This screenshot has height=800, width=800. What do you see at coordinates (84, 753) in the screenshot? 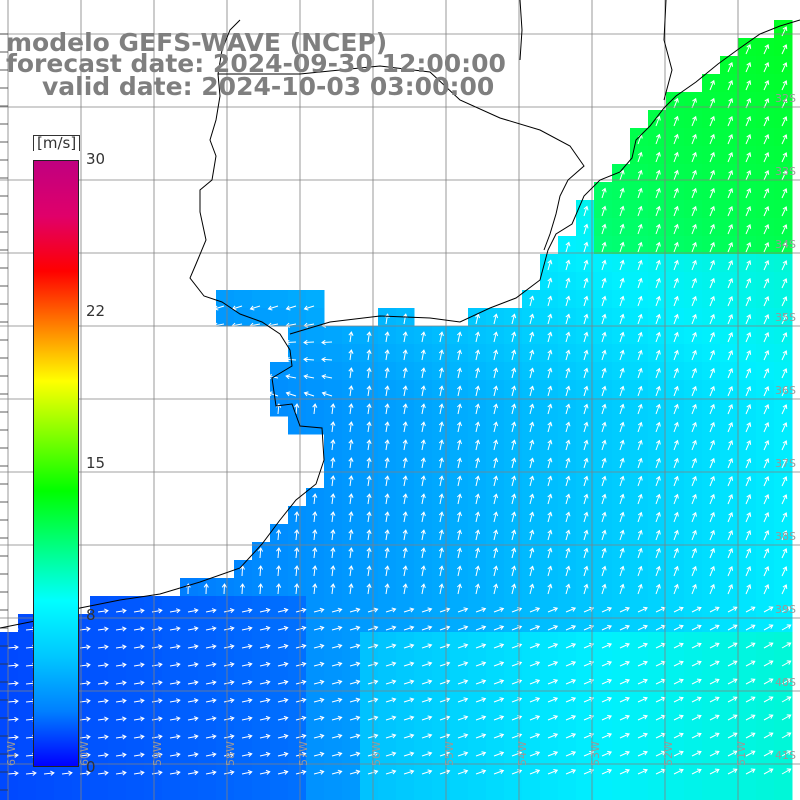
I see `lon-label: 60W` at bounding box center [84, 753].